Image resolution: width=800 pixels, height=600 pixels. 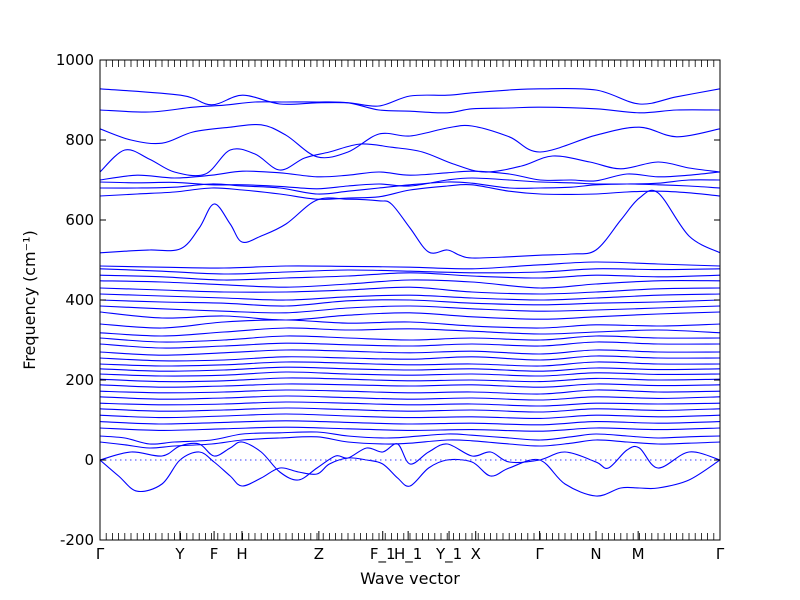 What do you see at coordinates (638, 554) in the screenshot?
I see `x-tick-label: M` at bounding box center [638, 554].